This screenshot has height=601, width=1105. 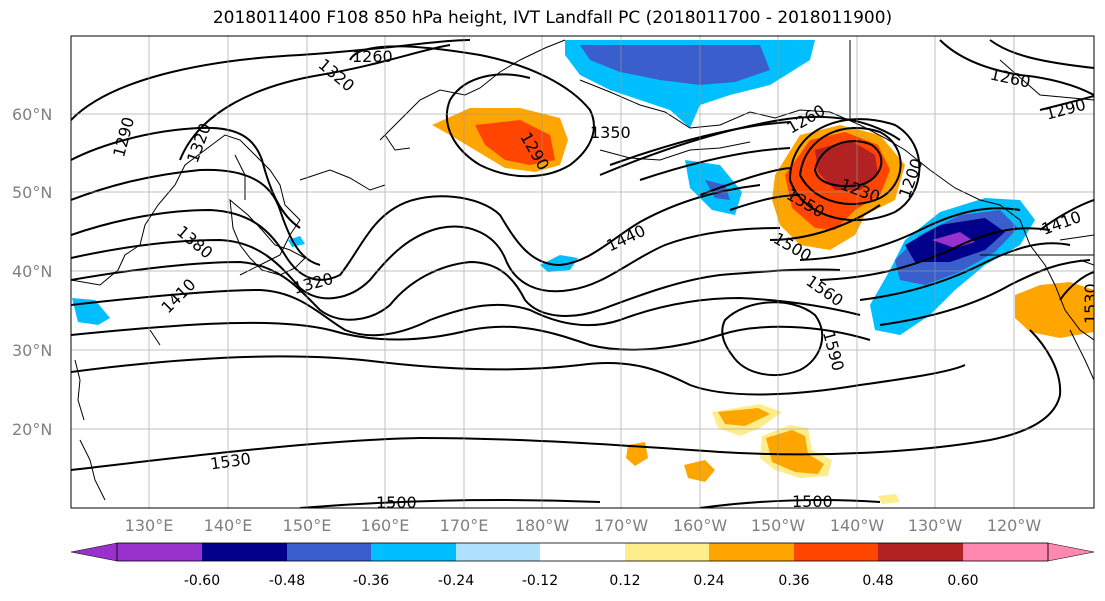 I want to click on lat-label: 50°N, so click(x=32, y=192).